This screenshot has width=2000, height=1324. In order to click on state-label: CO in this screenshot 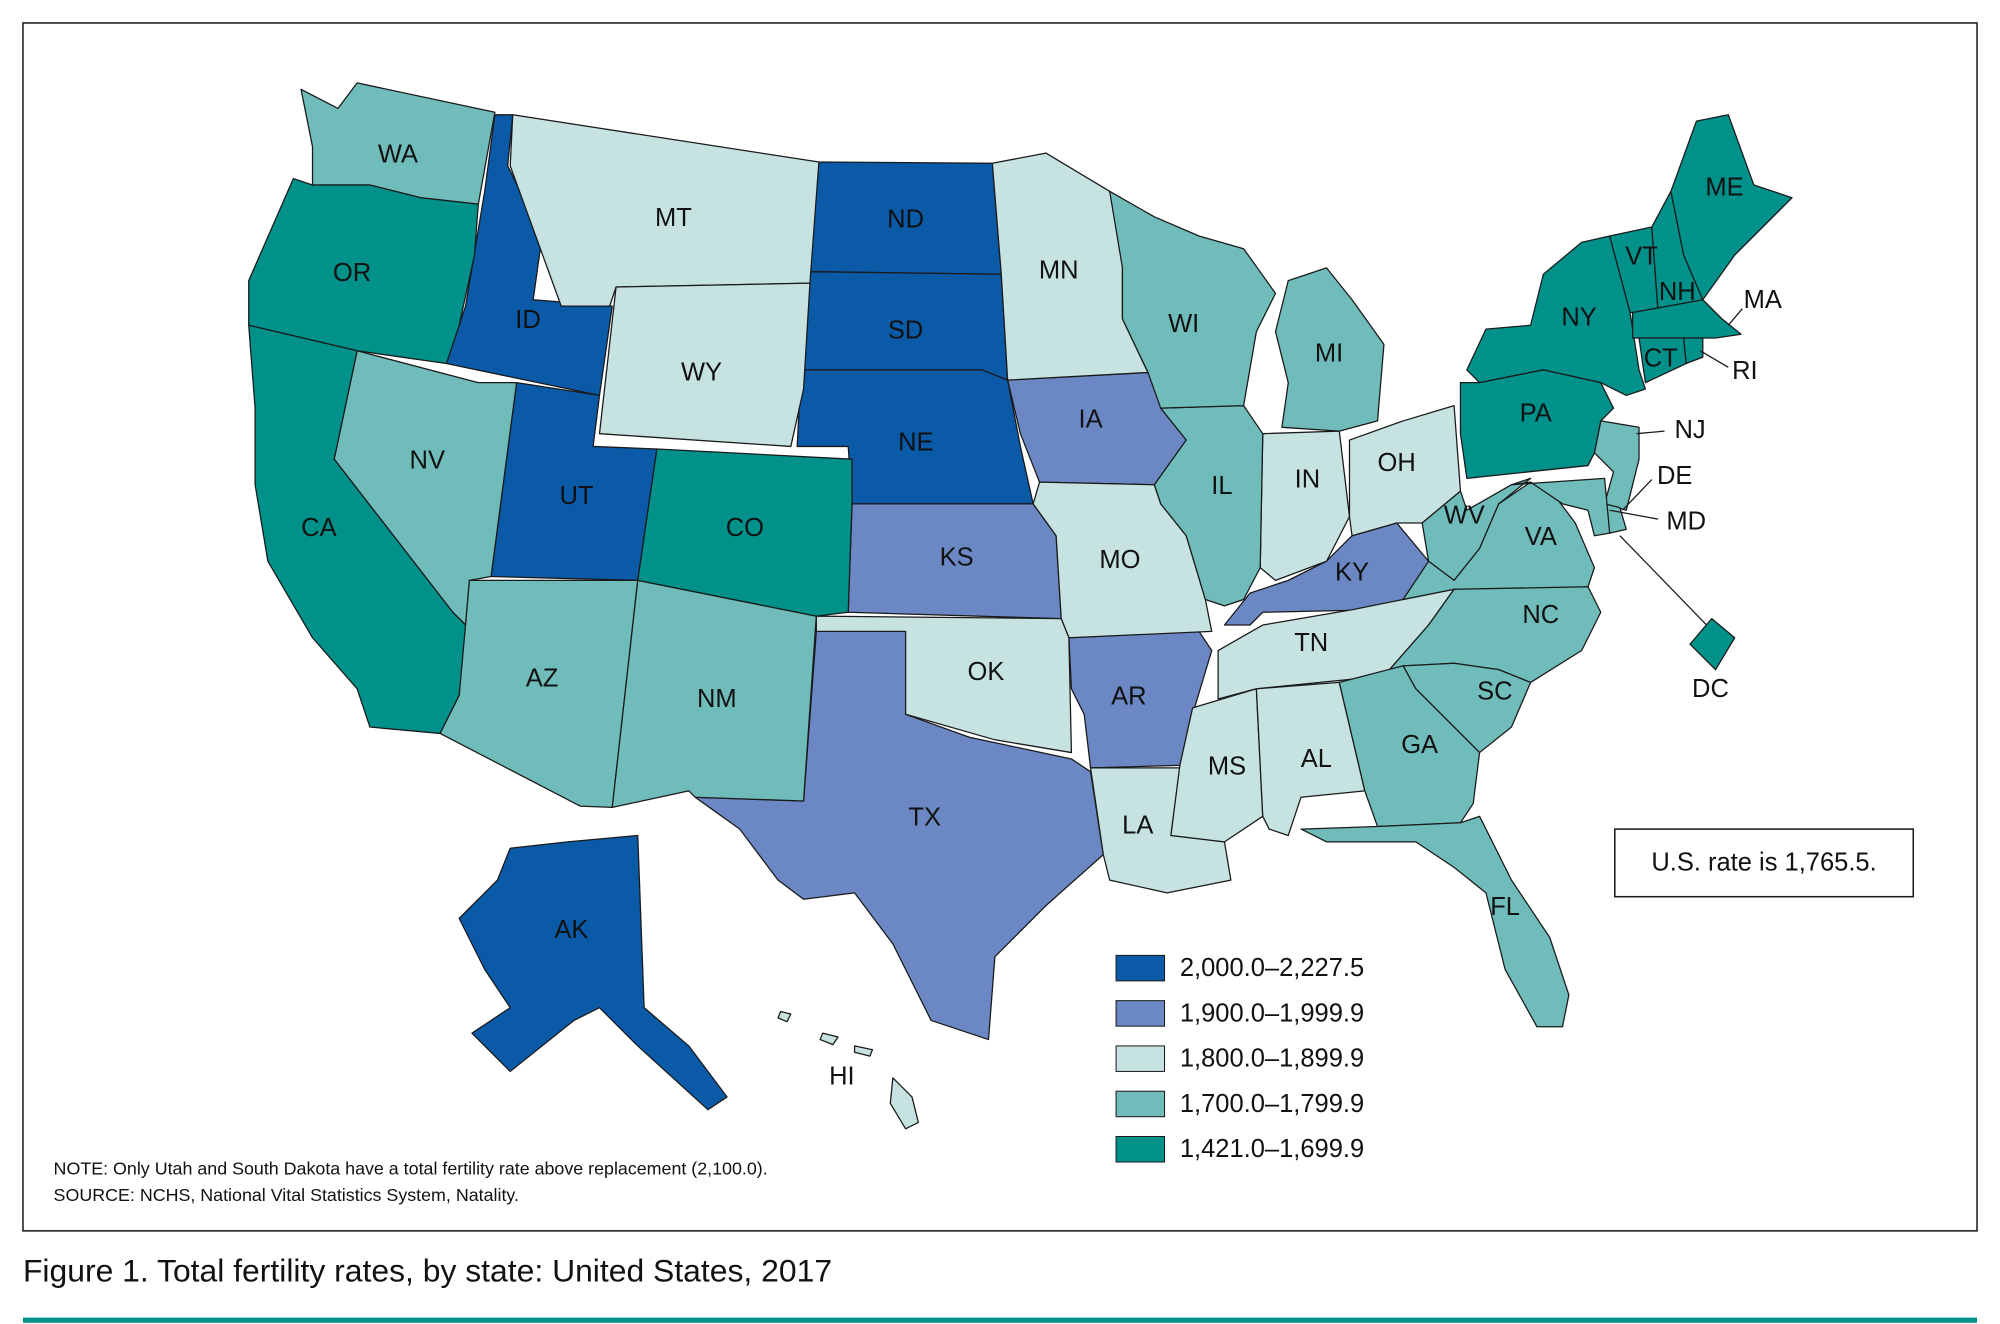, I will do `click(745, 528)`.